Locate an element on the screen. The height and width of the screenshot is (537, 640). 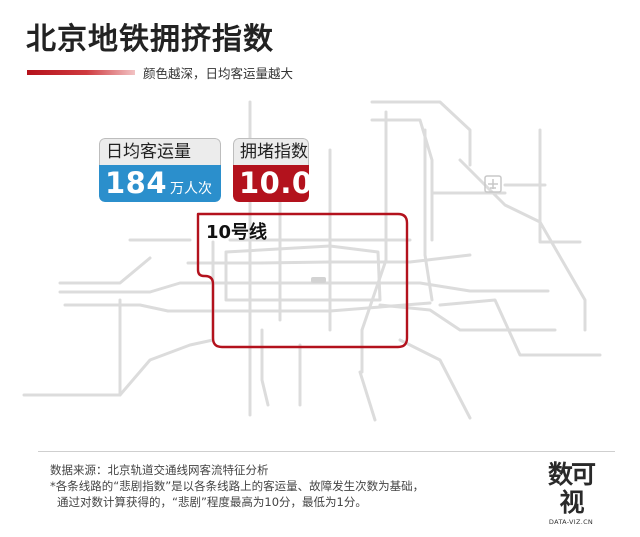
footer-divider is located at coordinates (326, 451).